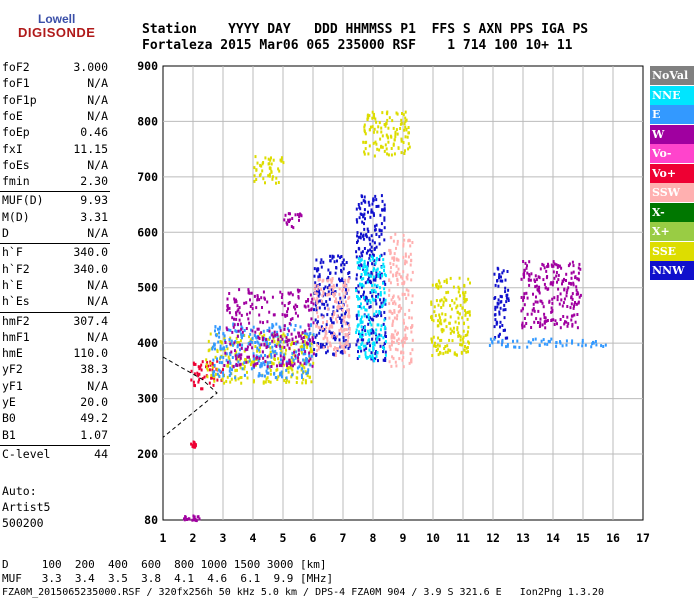 This screenshot has height=600, width=700. Describe the element at coordinates (97, 99) in the screenshot. I see `param-value: N/A` at that location.